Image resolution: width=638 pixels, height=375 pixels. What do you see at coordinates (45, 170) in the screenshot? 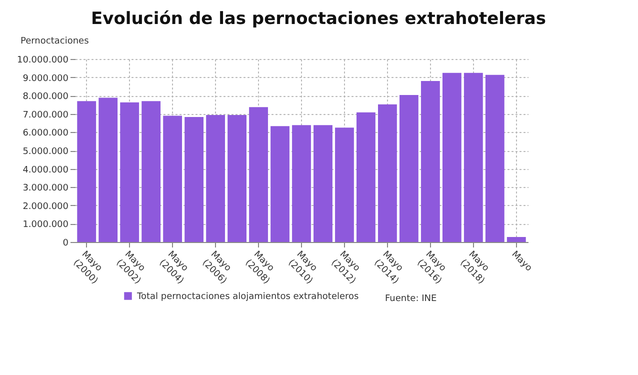
I see `y-tick-label: 4.000.000` at bounding box center [45, 170].